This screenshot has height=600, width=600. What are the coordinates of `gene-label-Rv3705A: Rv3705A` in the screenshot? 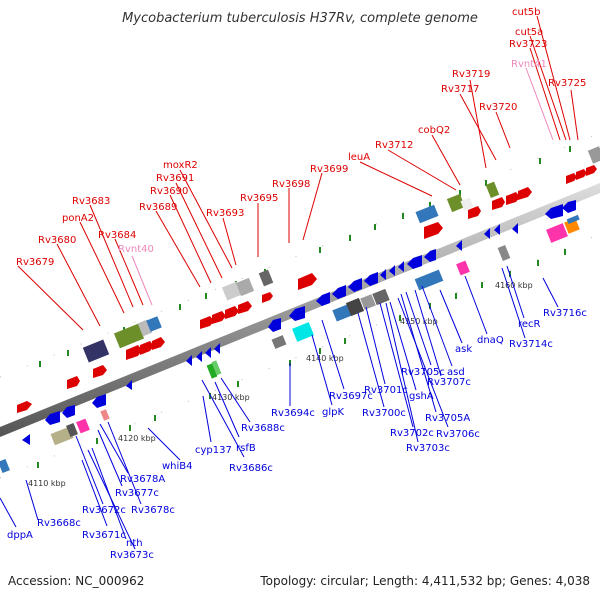 It's located at (447, 418).